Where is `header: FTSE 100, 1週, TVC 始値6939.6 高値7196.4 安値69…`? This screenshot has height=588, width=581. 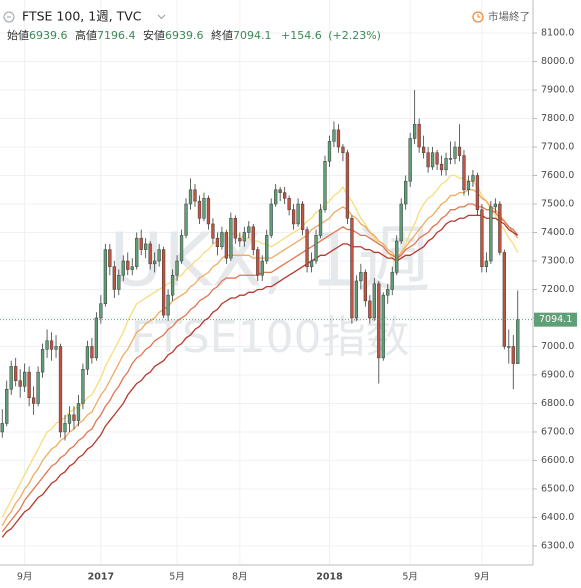 header: FTSE 100, 1週, TVC 始値6939.6 高値7196.4 安値69… is located at coordinates (266, 25).